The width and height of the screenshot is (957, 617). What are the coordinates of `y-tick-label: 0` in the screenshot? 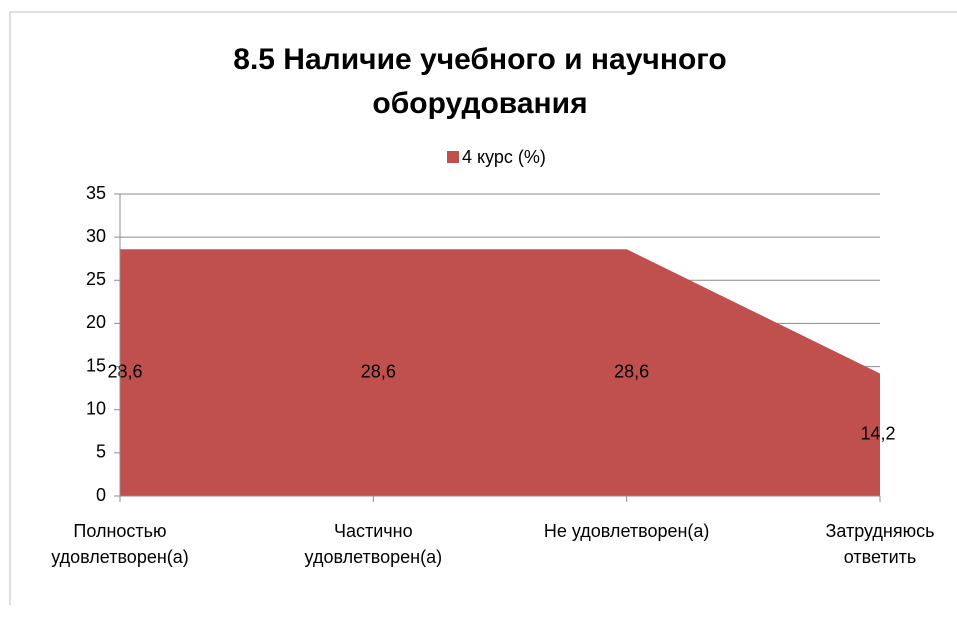 It's located at (101, 495).